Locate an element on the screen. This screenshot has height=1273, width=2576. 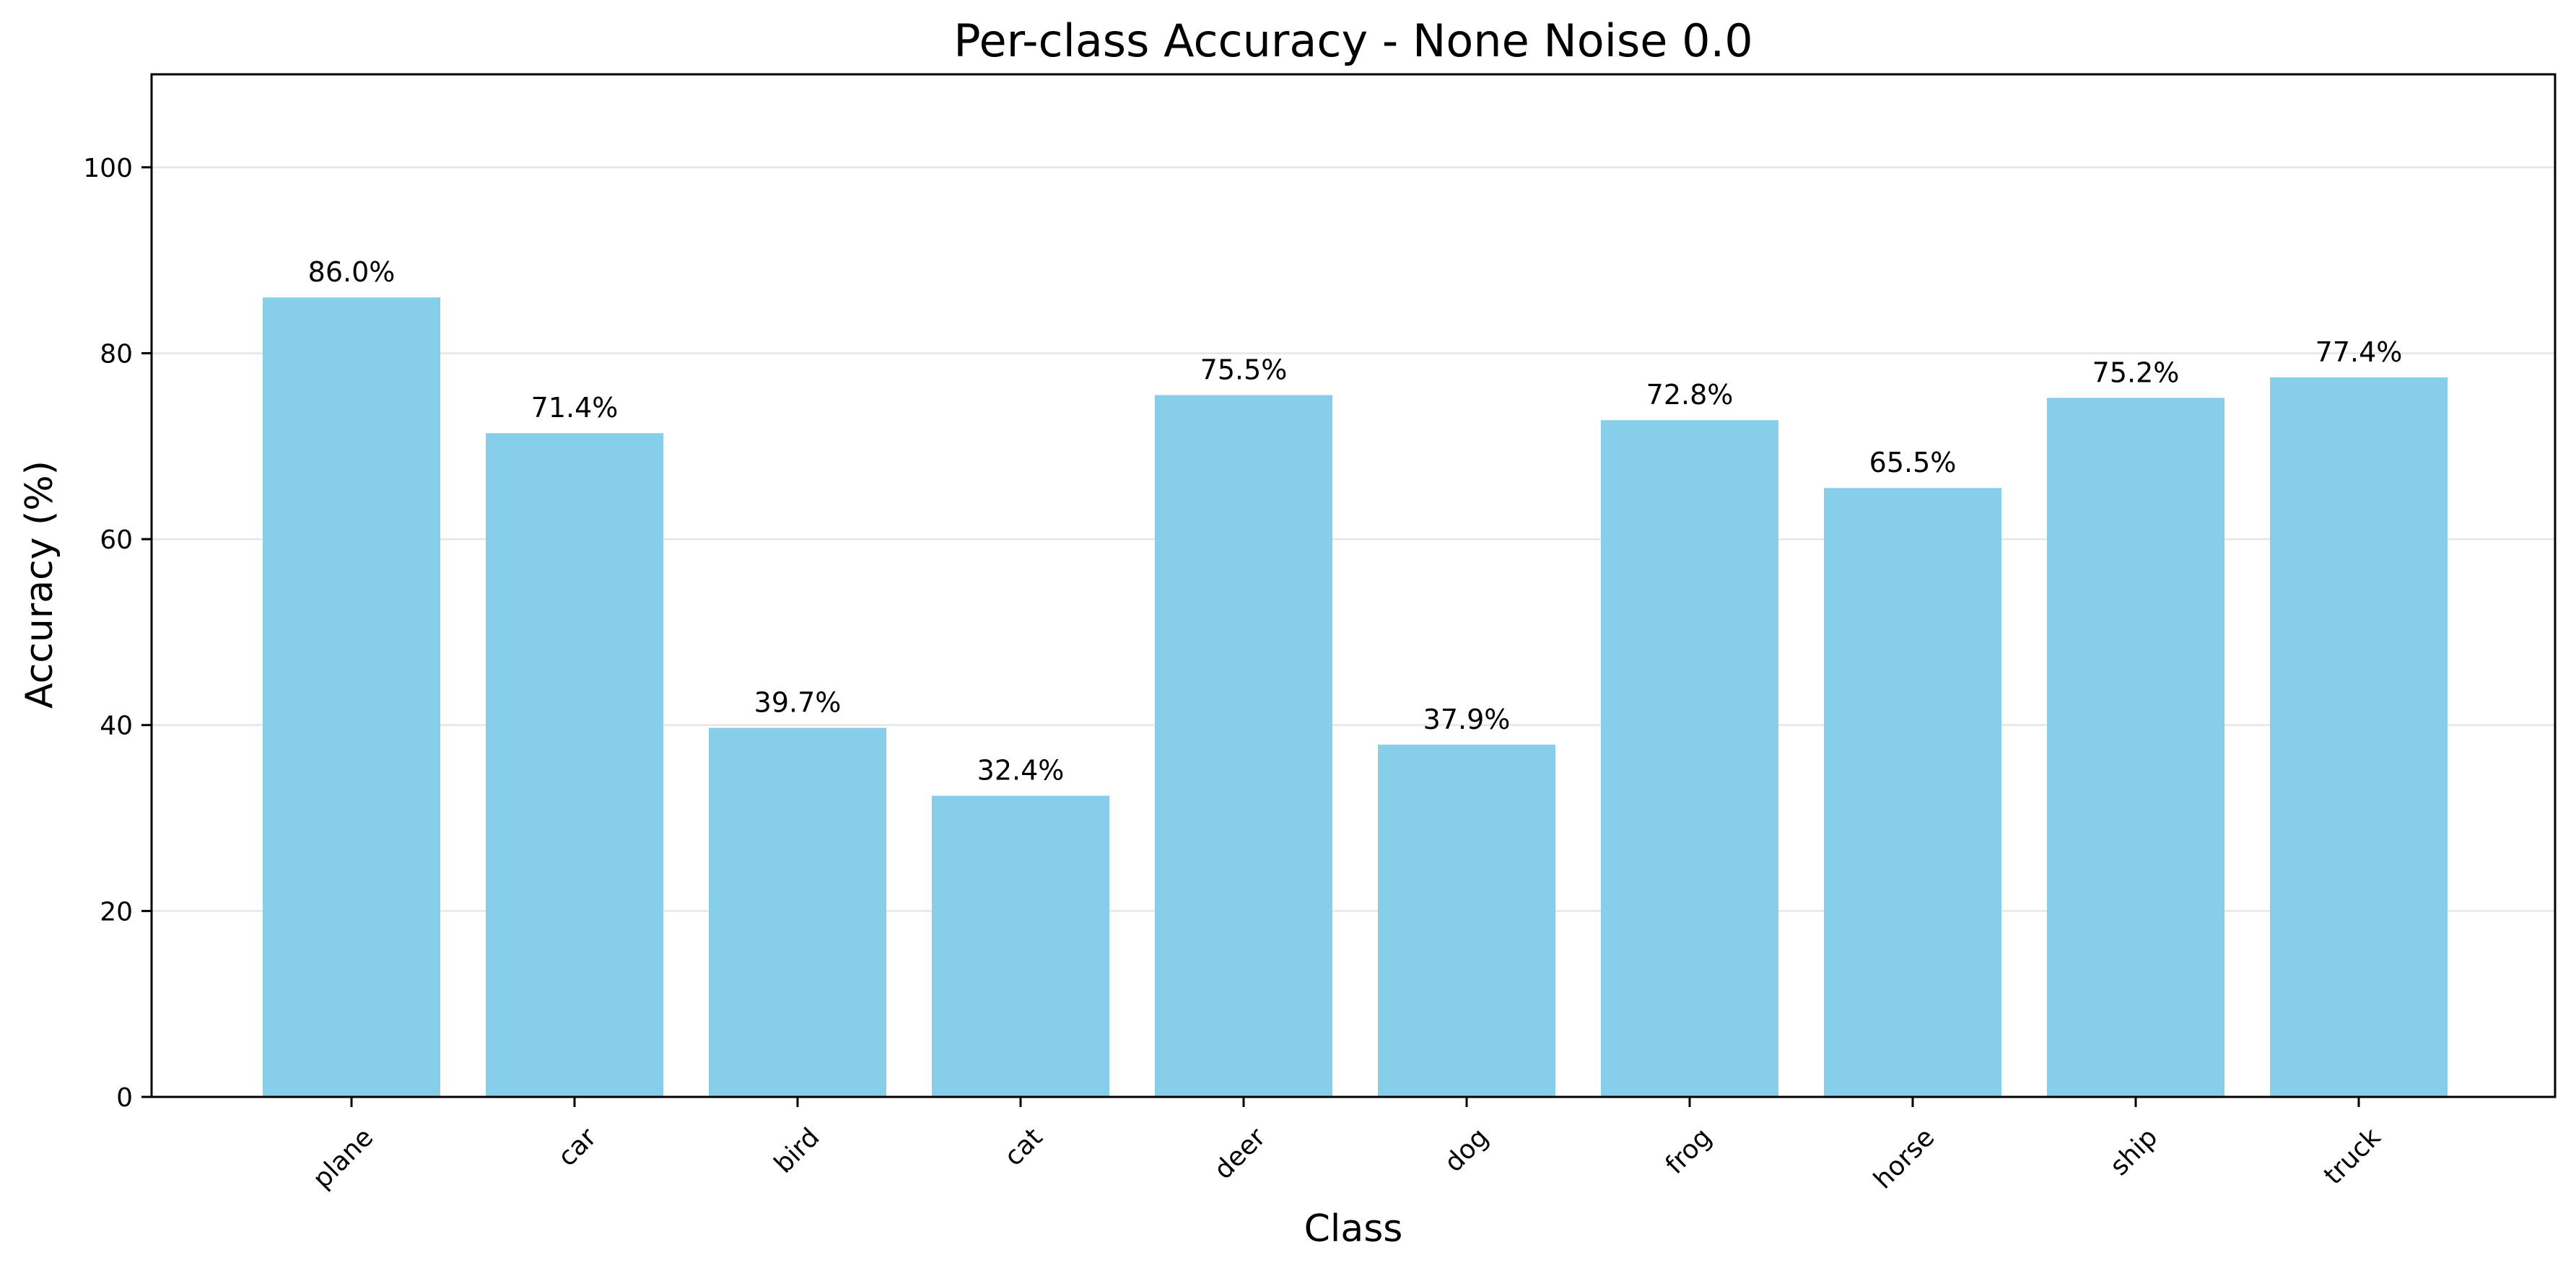
bar-ship is located at coordinates (2135, 747).